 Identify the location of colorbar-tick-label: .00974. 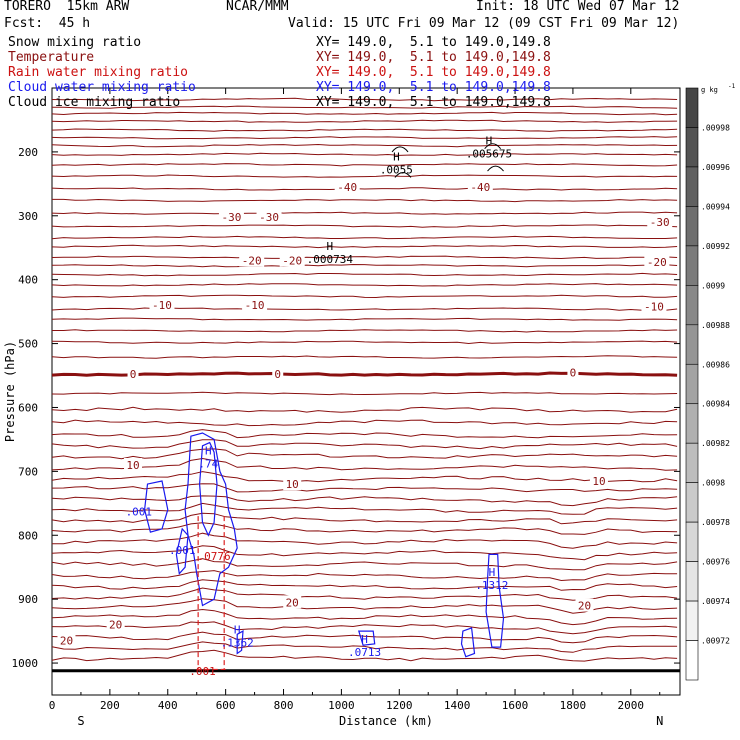
(715, 601).